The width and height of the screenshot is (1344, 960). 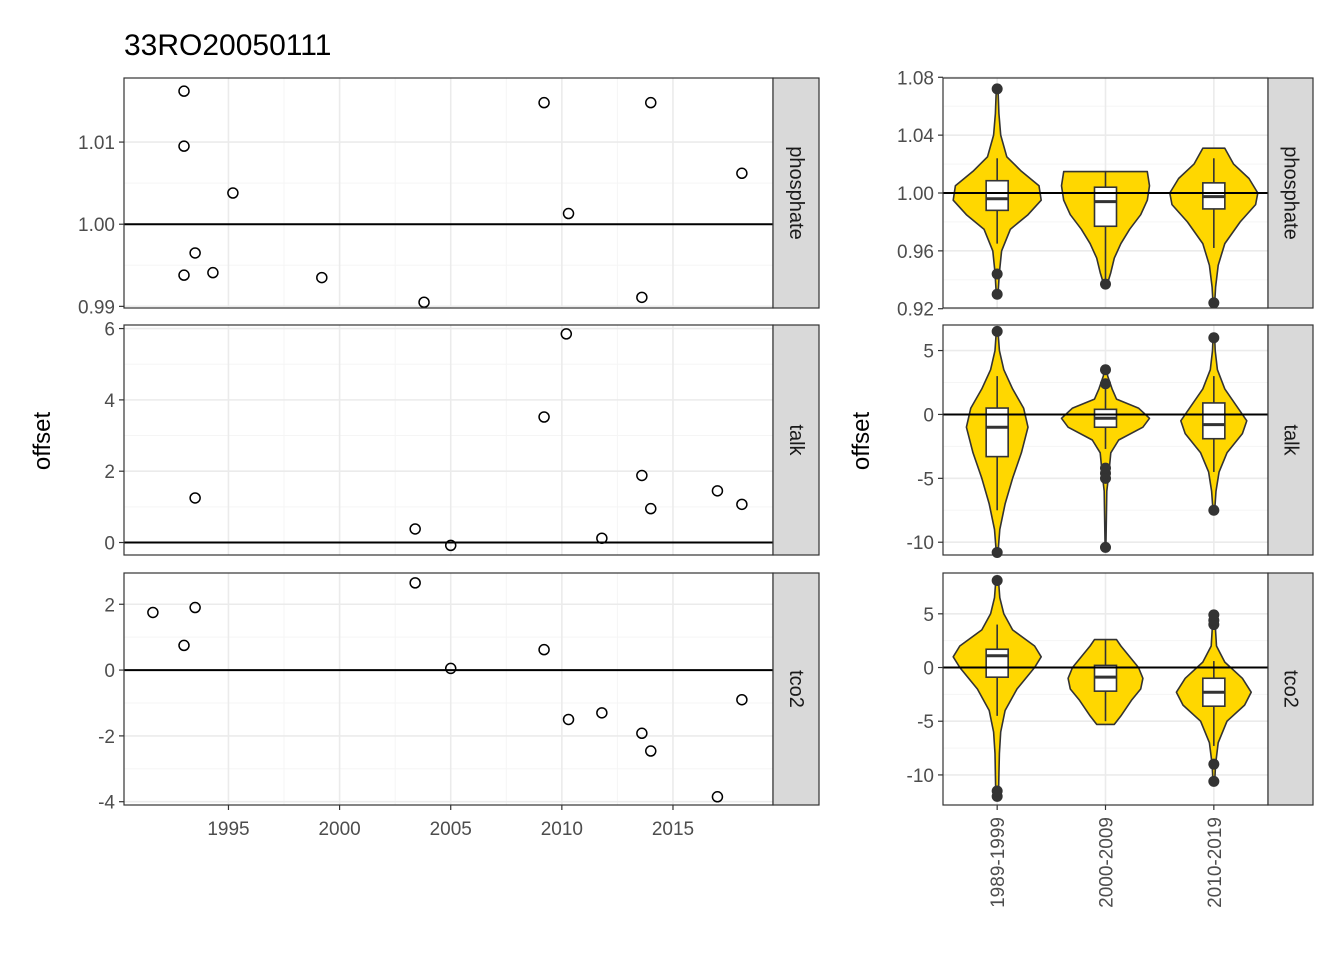 I want to click on strip-tco2, so click(x=1290, y=689).